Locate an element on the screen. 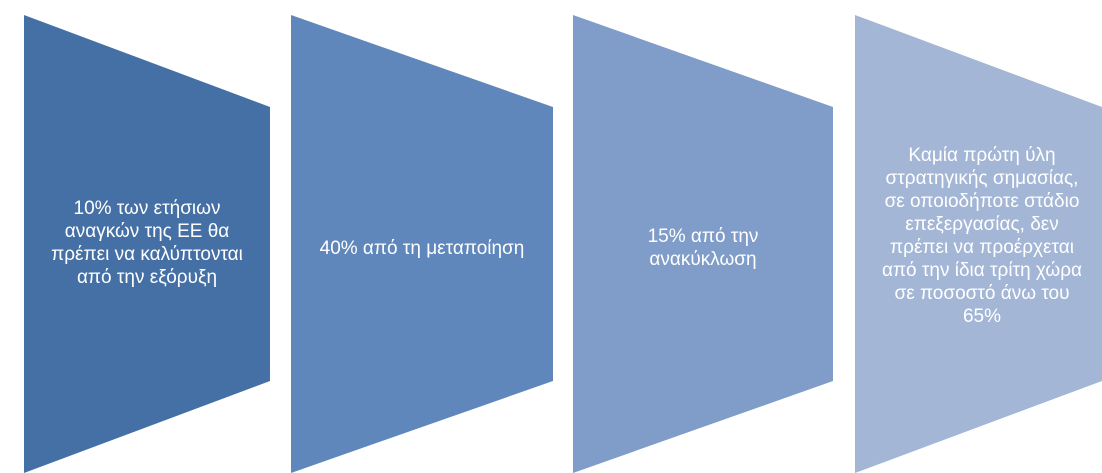 This screenshot has width=1102, height=473. step-3-label: 15% από την ανακύκλωση is located at coordinates (703, 248).